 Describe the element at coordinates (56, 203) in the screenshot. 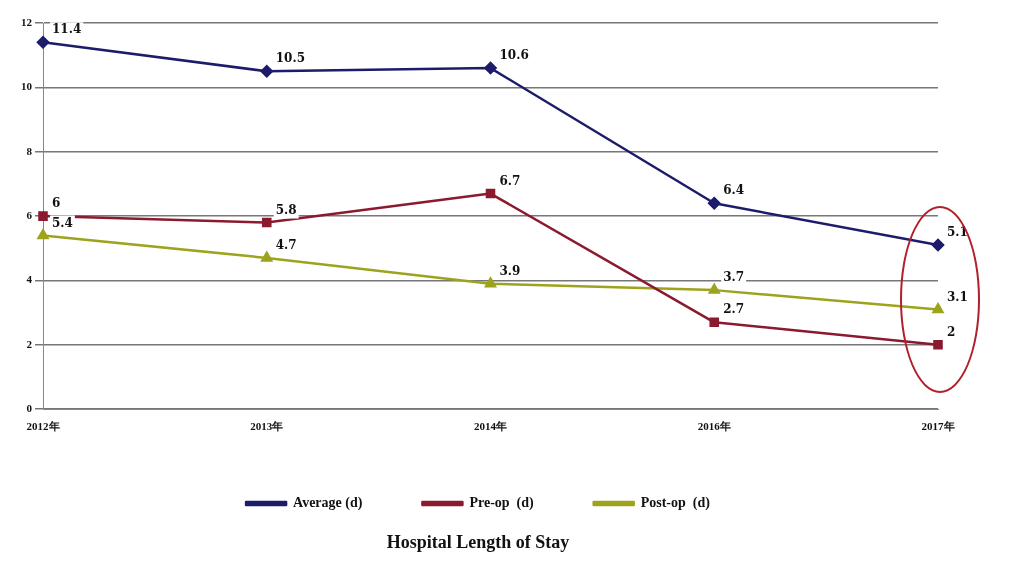

I see `data-label: 6` at that location.